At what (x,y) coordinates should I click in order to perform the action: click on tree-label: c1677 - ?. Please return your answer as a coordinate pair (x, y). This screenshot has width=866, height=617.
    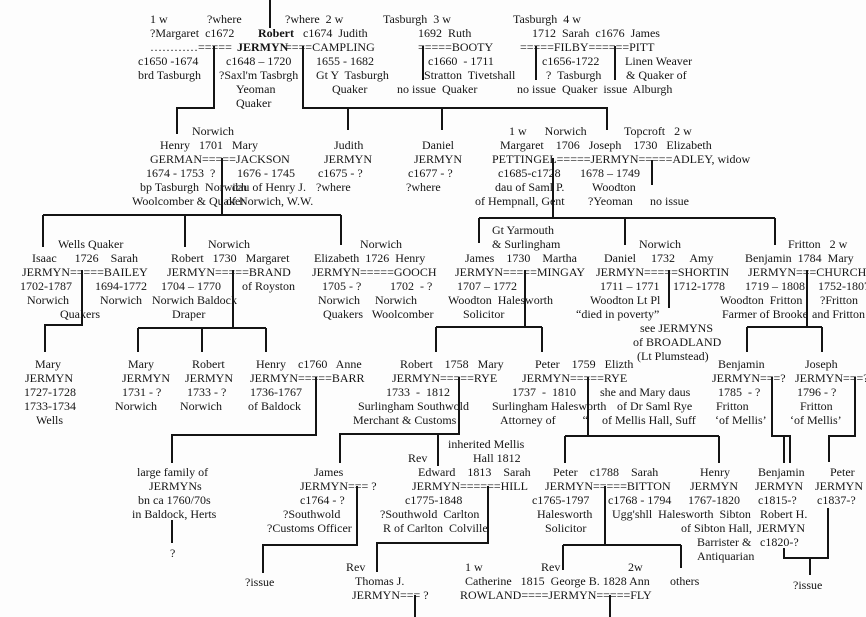
    Looking at the image, I should click on (430, 173).